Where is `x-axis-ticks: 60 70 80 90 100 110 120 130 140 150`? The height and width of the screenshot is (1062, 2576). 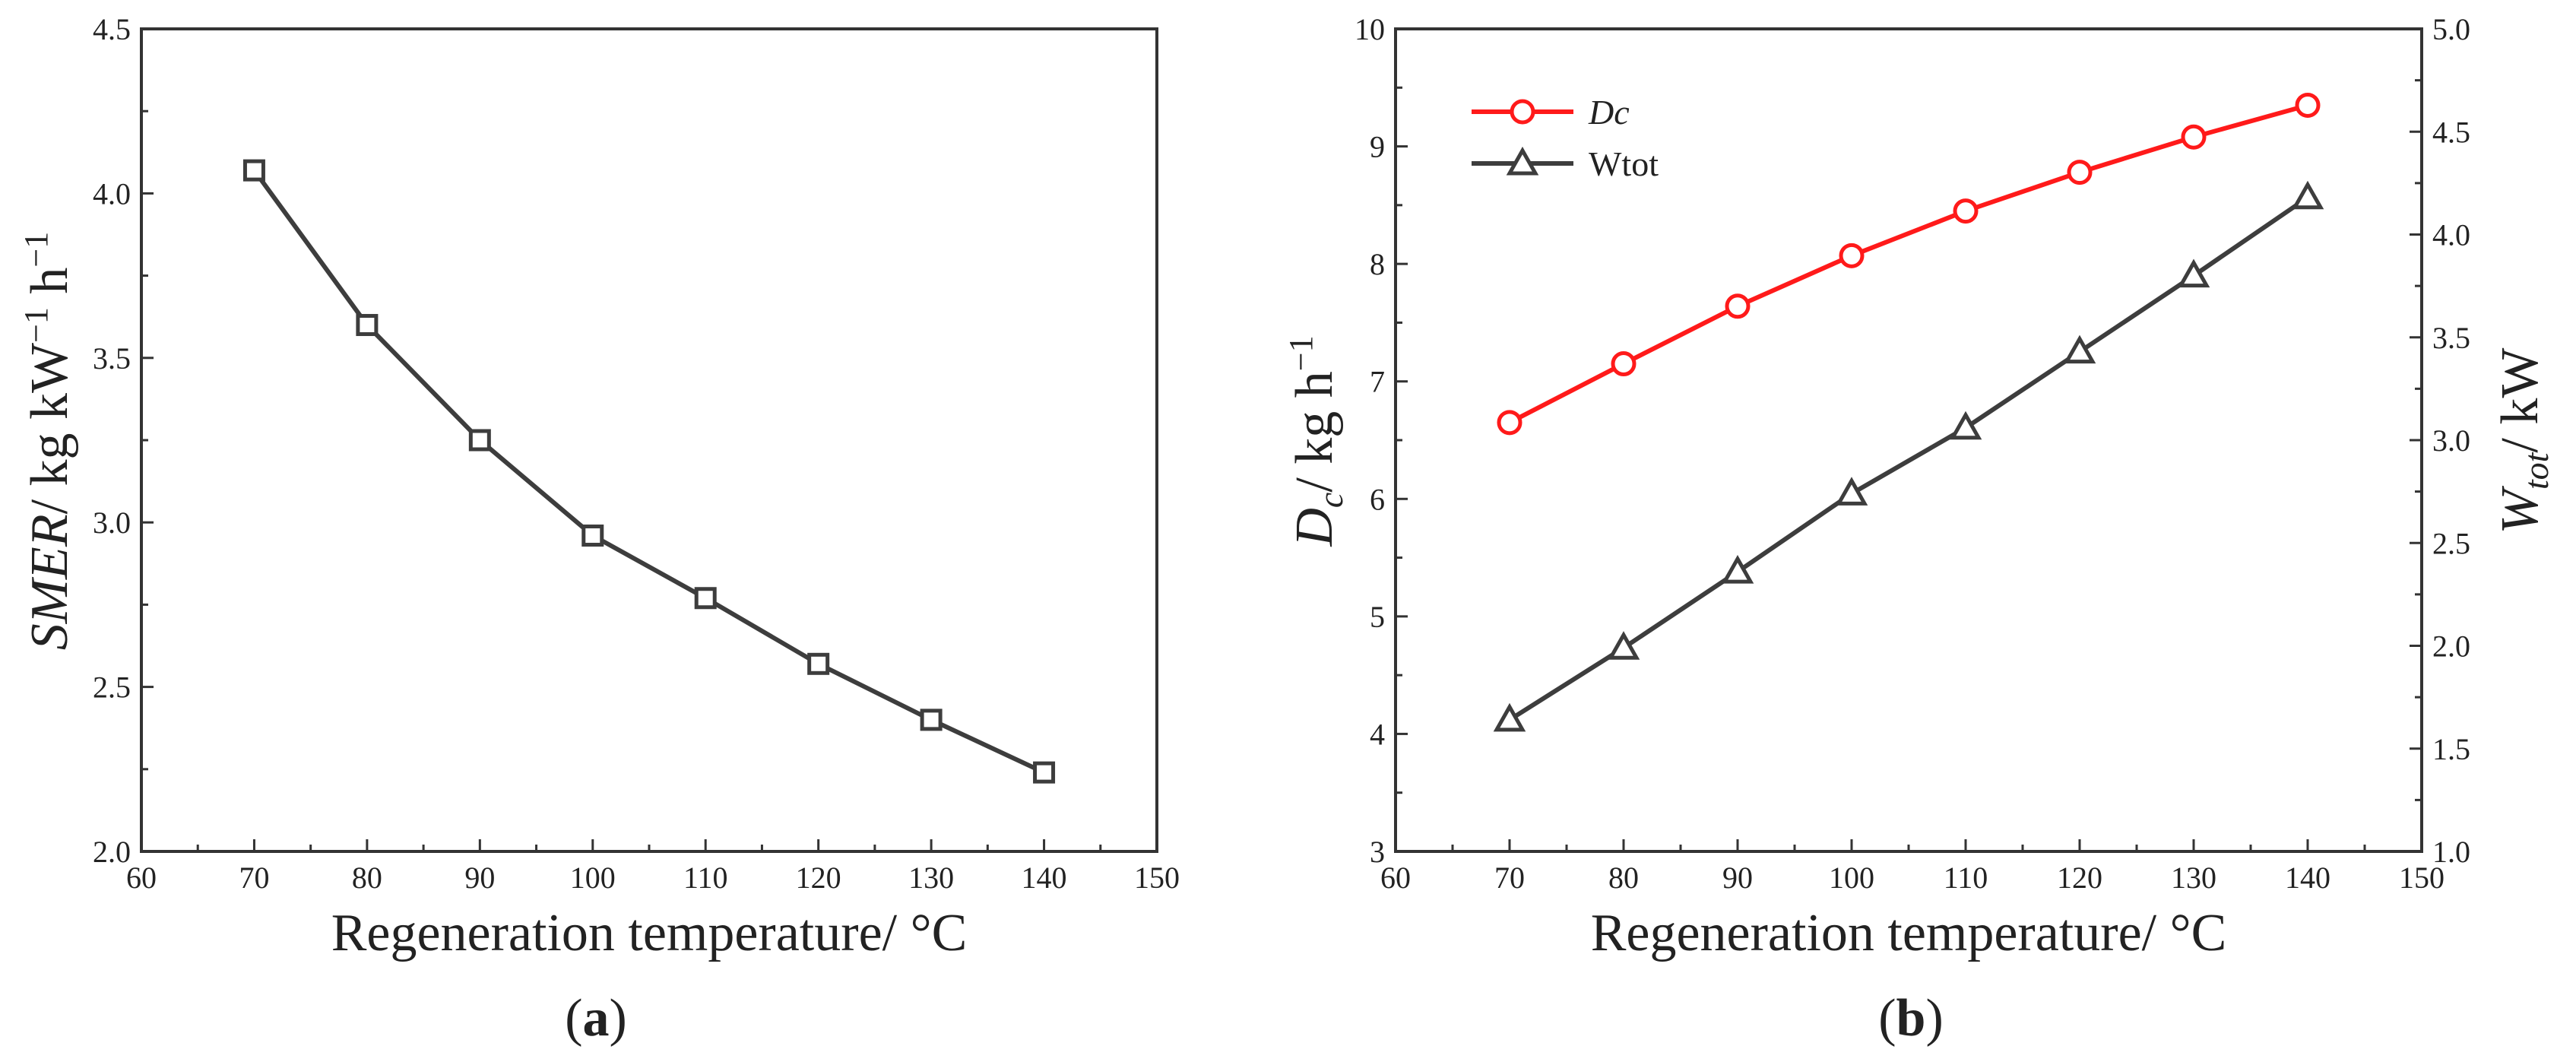 x-axis-ticks: 60 70 80 90 100 110 120 130 140 150 is located at coordinates (1912, 867).